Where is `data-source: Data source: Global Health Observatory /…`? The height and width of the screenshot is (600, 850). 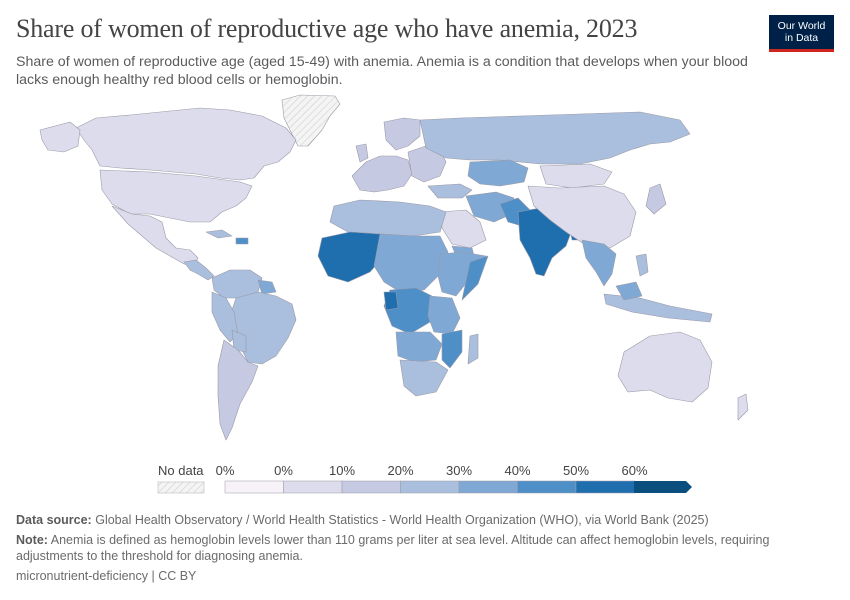
data-source: Data source: Global Health Observatory /… is located at coordinates (416, 520).